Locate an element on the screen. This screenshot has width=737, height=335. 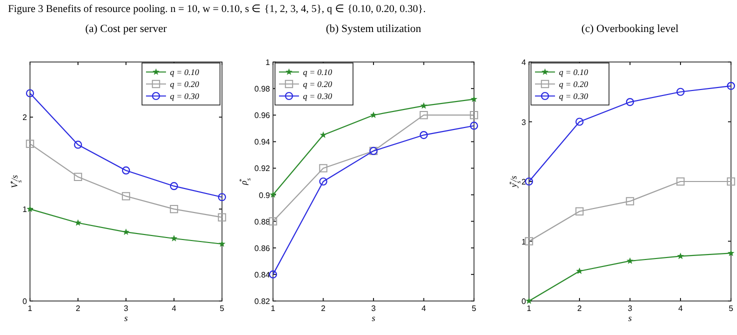
y-tick-label: 4 is located at coordinates (524, 62).